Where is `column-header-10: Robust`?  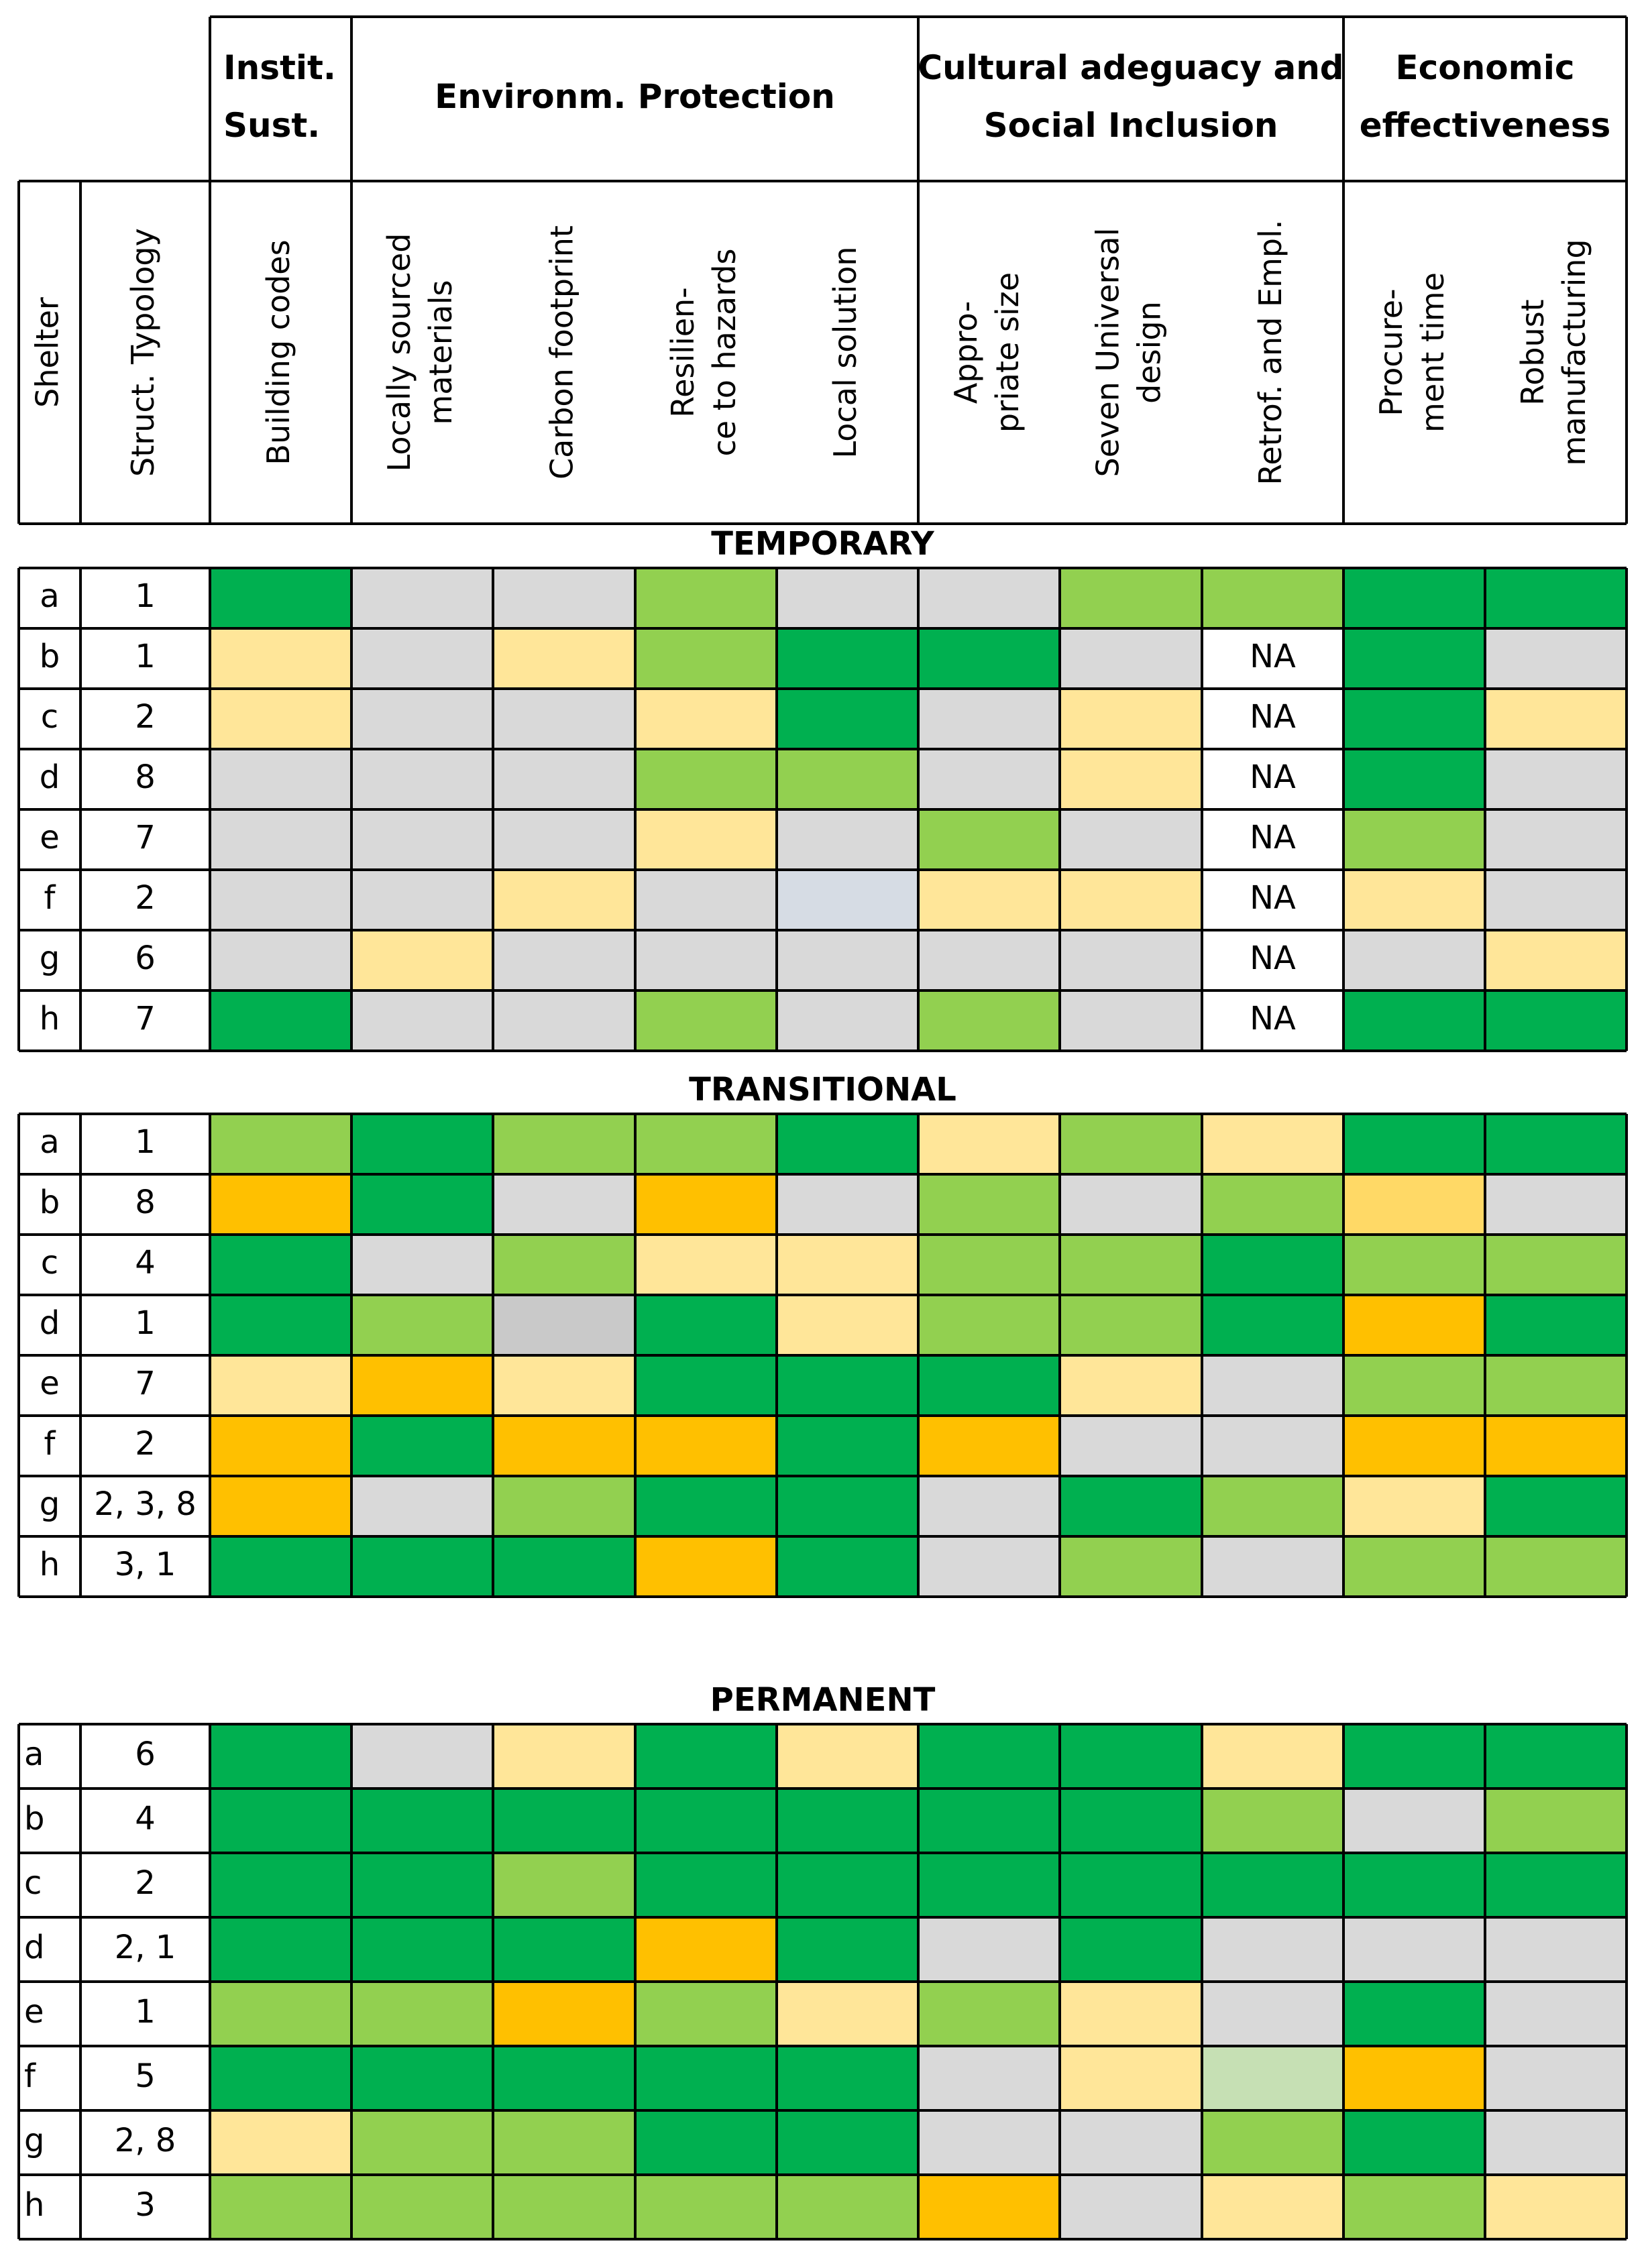
column-header-10: Robust is located at coordinates (1533, 352).